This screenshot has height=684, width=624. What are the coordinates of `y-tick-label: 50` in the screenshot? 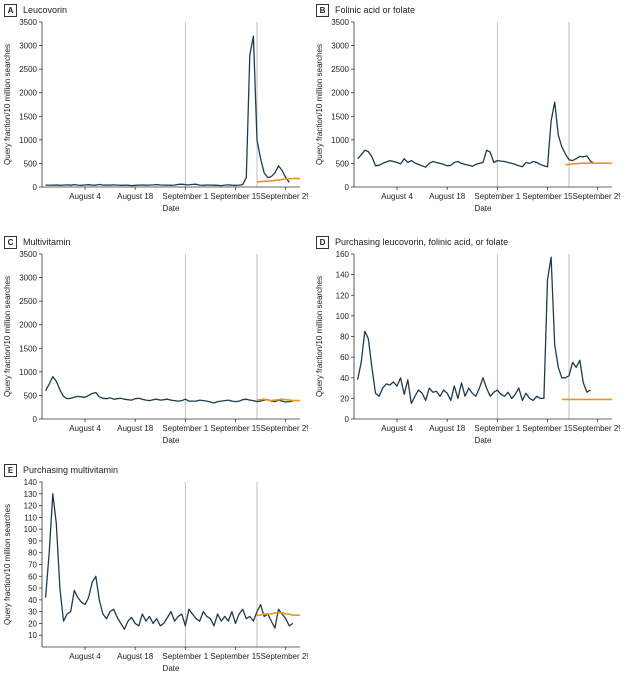 It's located at (32, 588).